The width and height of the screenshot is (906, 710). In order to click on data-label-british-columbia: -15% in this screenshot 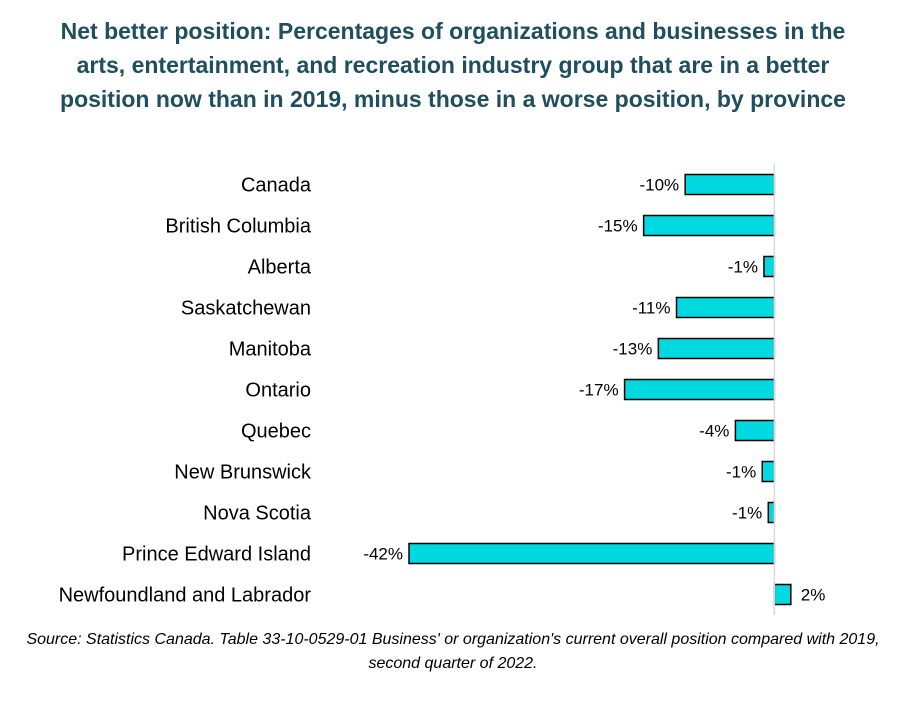, I will do `click(618, 226)`.